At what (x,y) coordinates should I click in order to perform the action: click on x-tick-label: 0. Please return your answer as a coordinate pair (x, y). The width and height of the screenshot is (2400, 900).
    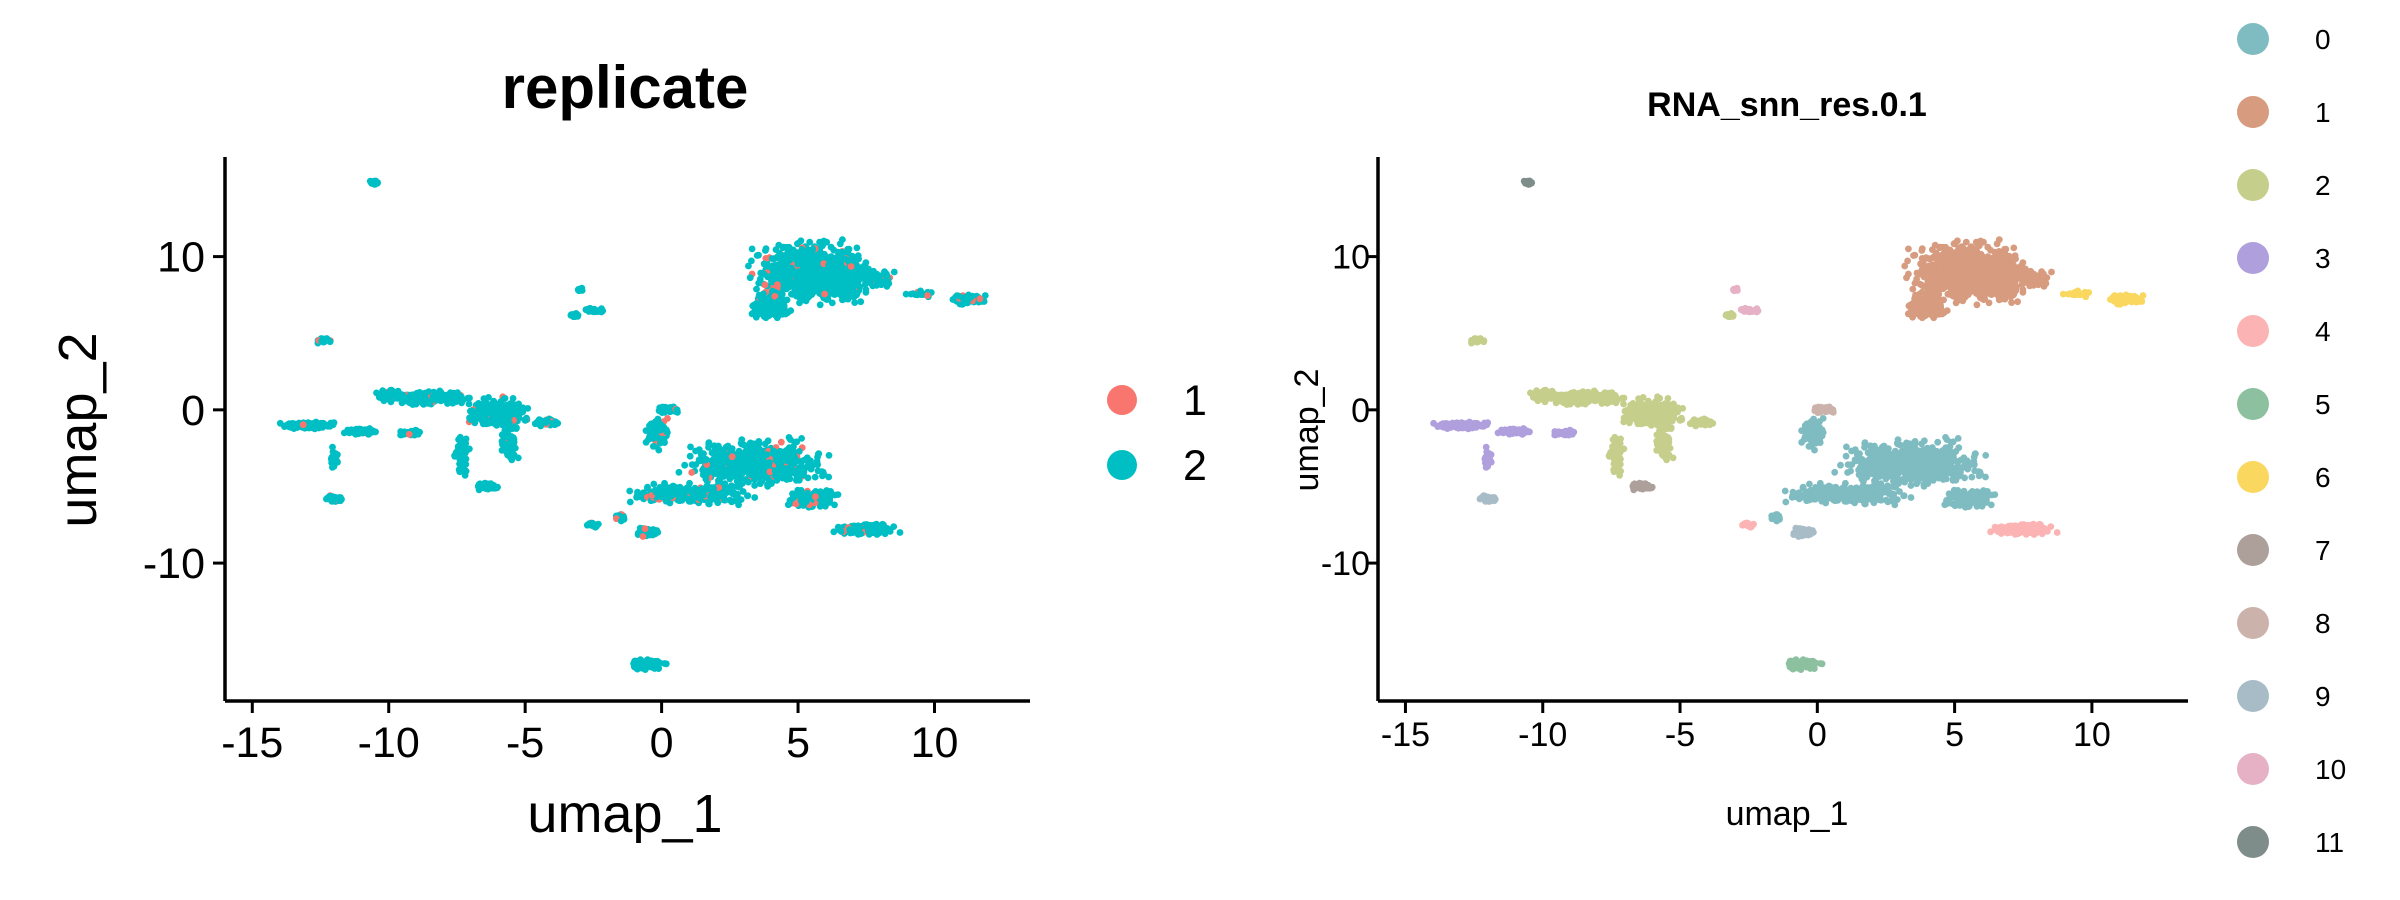
    Looking at the image, I should click on (662, 743).